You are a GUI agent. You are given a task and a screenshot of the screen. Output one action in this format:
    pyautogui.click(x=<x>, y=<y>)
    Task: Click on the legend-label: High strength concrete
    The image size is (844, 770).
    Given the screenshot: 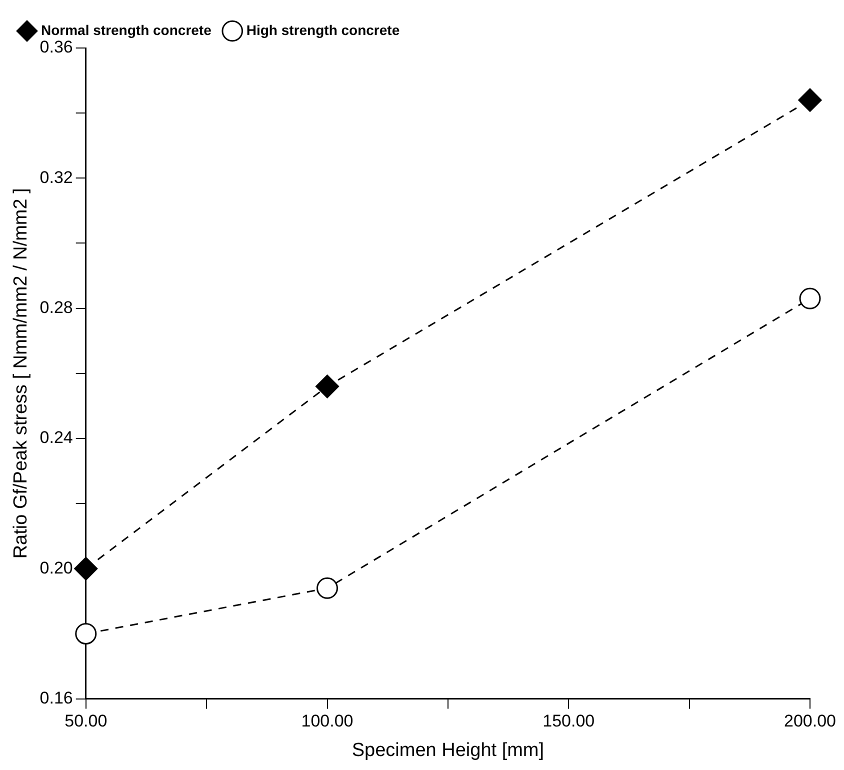 What is the action you would take?
    pyautogui.click(x=323, y=30)
    